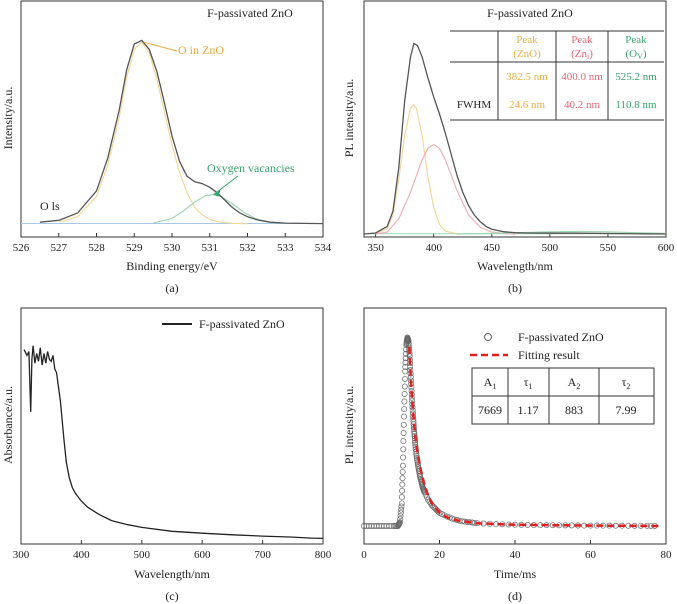 This screenshot has width=677, height=604. I want to click on panel-d-legend-marker, so click(488, 337).